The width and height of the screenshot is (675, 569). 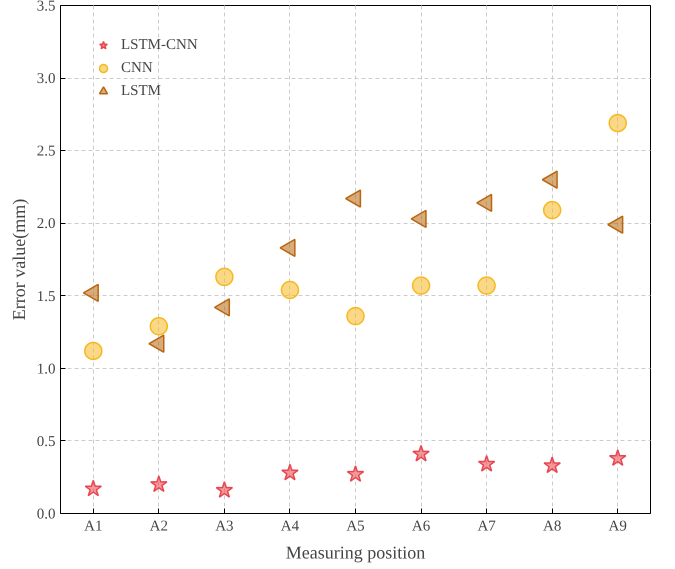 What do you see at coordinates (421, 526) in the screenshot?
I see `x-tick-label: A6` at bounding box center [421, 526].